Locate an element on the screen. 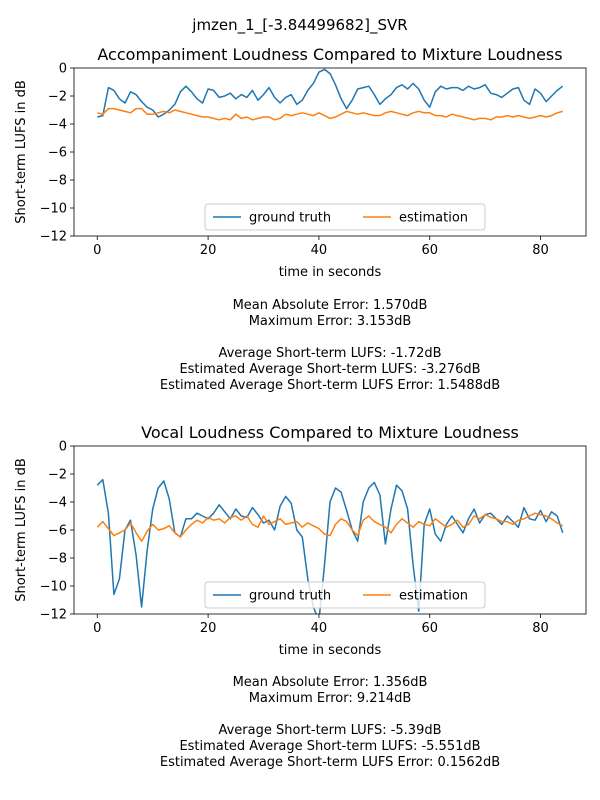 This screenshot has height=800, width=600. annotation-line: Mean Absolute Error: 1.356dB is located at coordinates (330, 682).